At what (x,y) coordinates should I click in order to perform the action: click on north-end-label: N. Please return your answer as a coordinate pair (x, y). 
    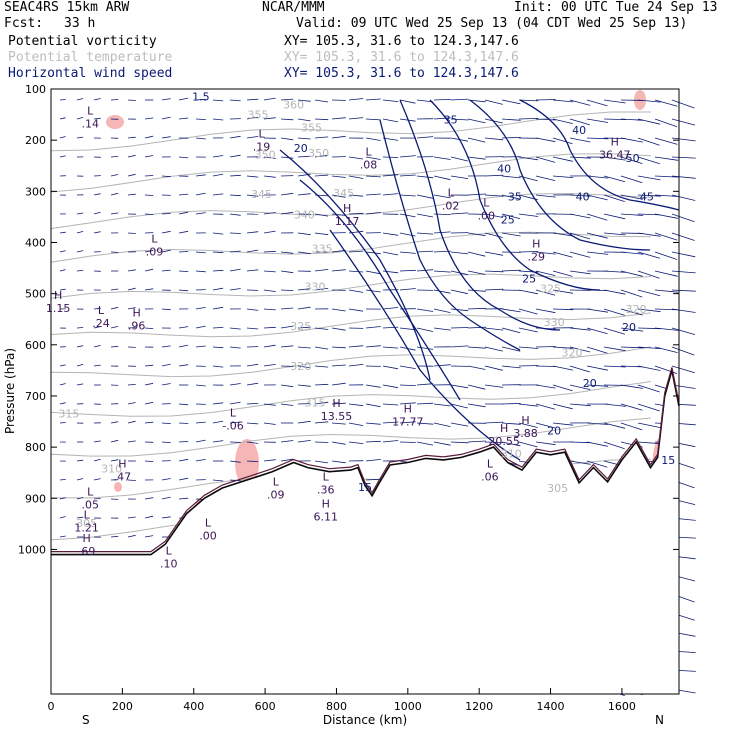
    Looking at the image, I should click on (659, 720).